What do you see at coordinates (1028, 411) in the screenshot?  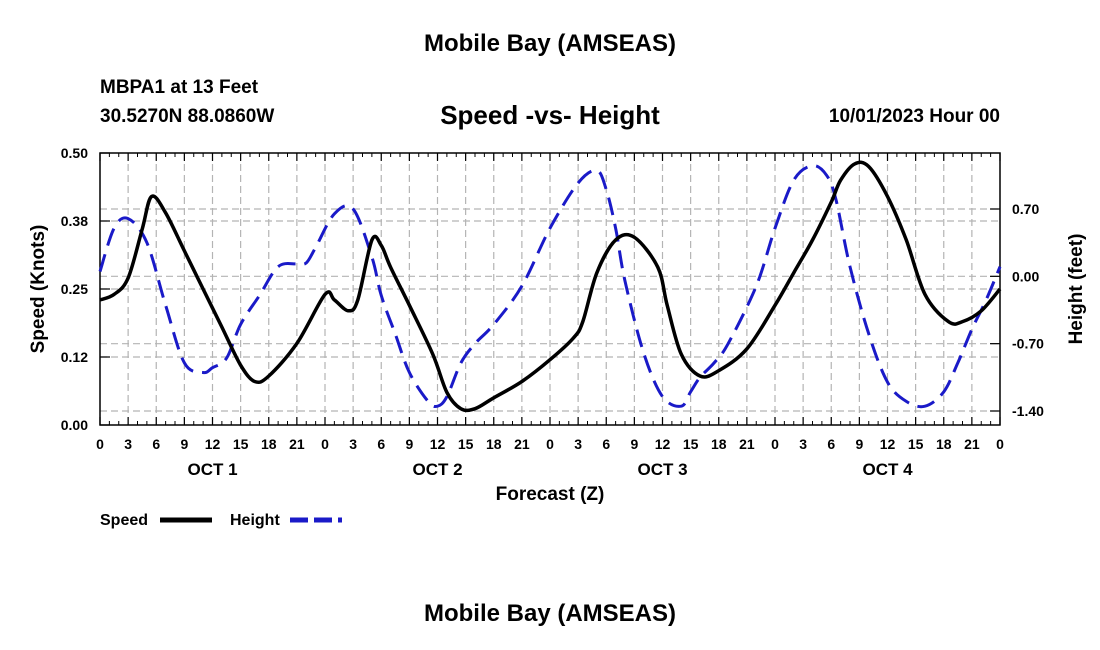 I see `y-right-tick-label: -1.40` at bounding box center [1028, 411].